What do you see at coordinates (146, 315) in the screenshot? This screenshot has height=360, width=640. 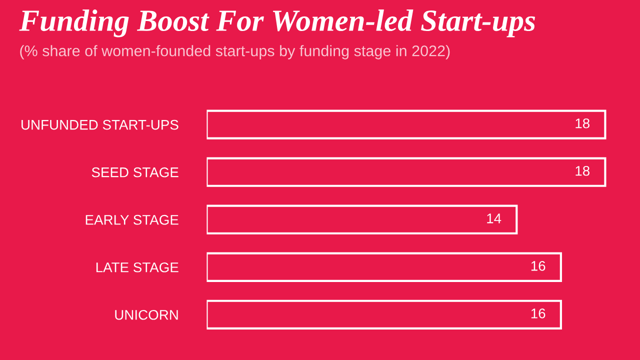 I see `y-tick-label: UNICORN` at bounding box center [146, 315].